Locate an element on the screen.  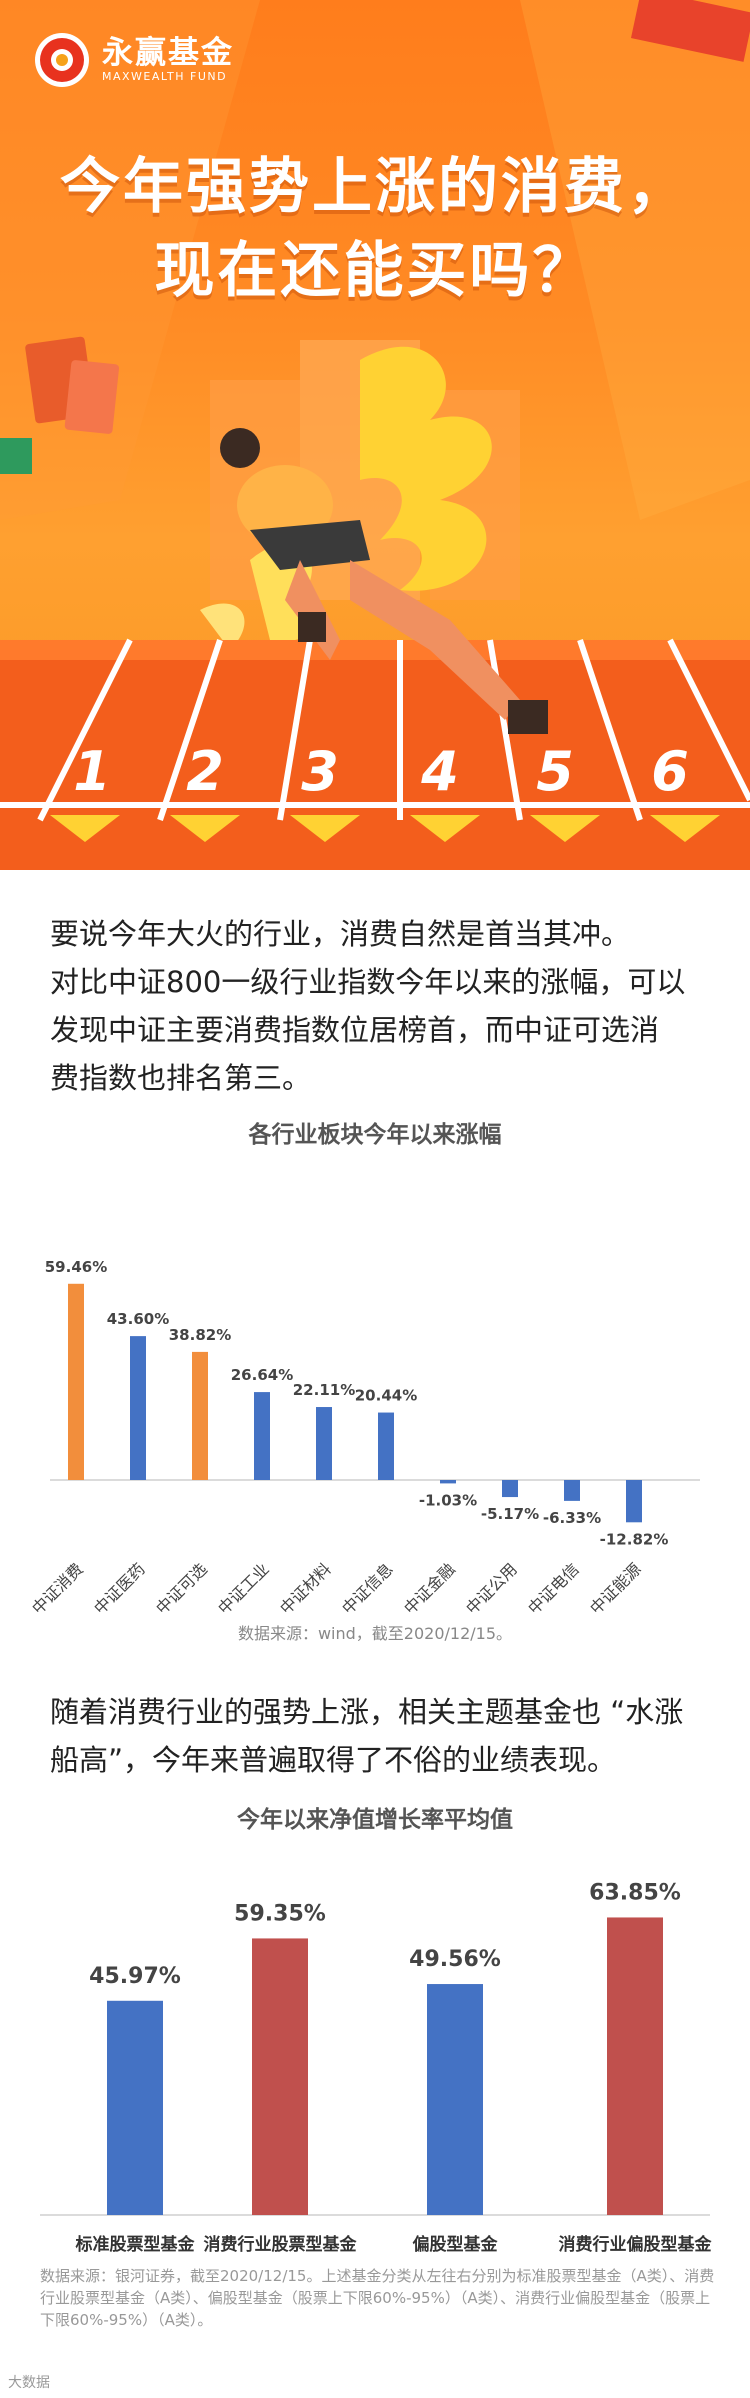
chart2-category-label: 标准股票型基金 is located at coordinates (136, 2244).